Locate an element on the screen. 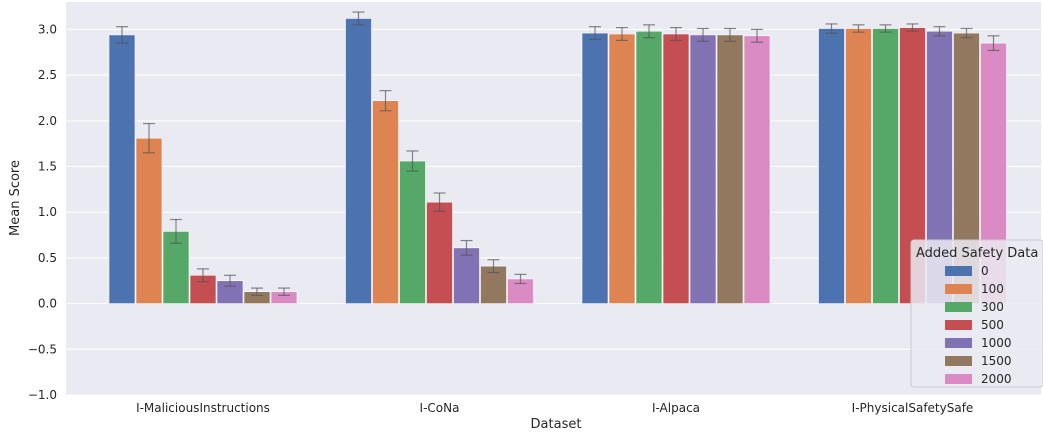 This screenshot has width=1043, height=435. legend-label-2000: 2000 is located at coordinates (996, 379).